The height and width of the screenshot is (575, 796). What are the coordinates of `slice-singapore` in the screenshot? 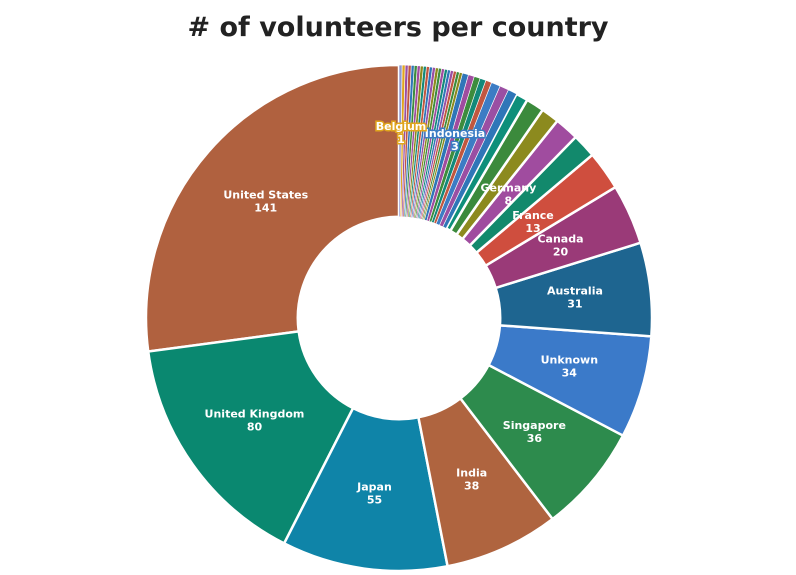 It's located at (541, 442).